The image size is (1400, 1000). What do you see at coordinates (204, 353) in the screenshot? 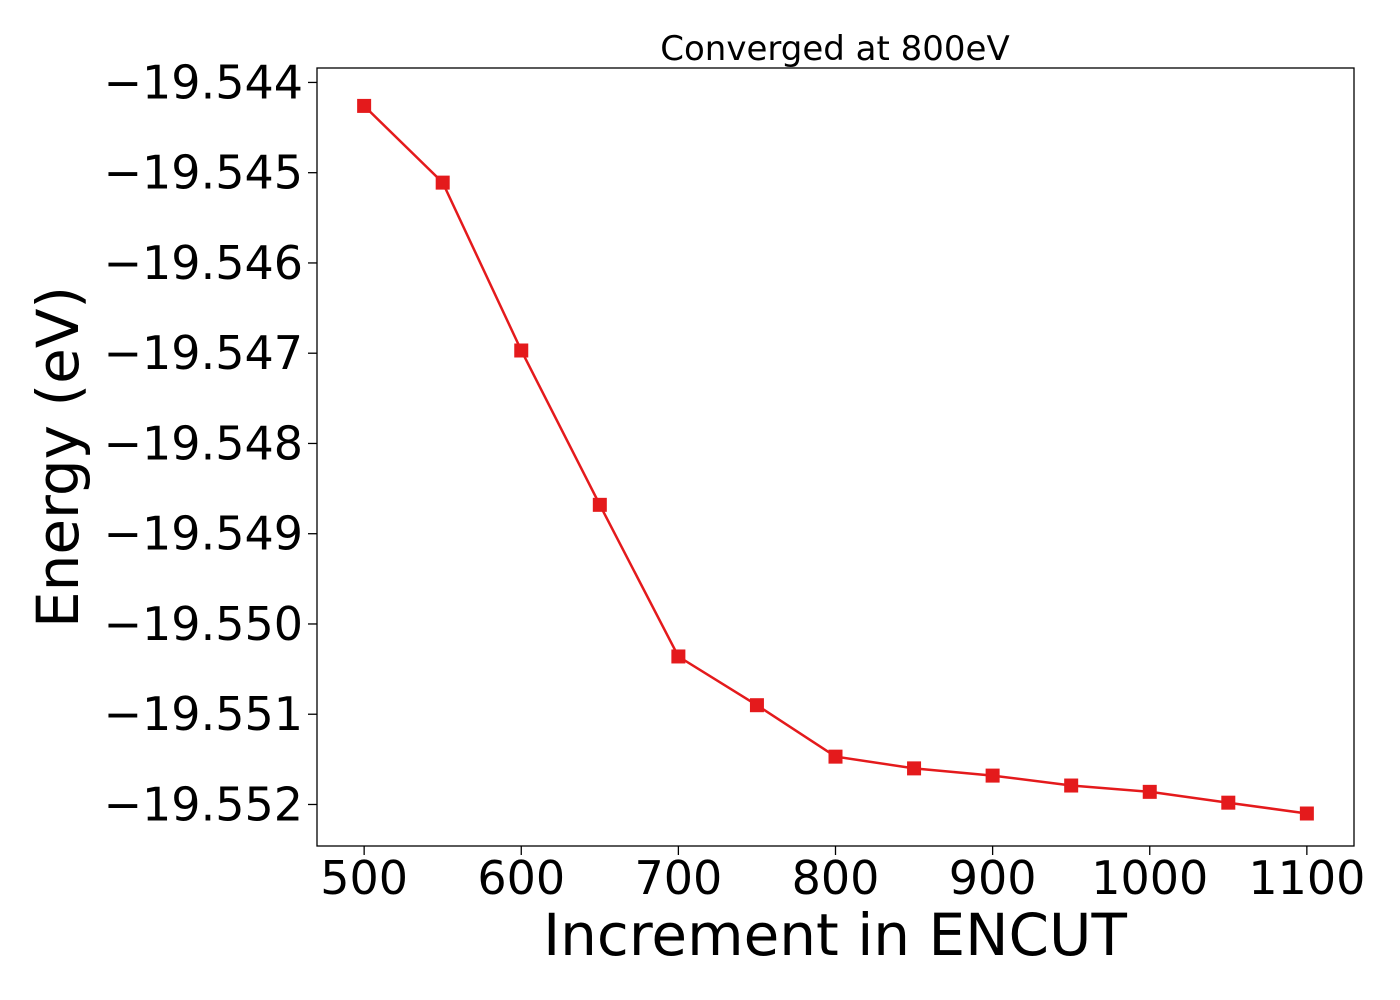
I see `y-tick-label: −19.547` at bounding box center [204, 353].